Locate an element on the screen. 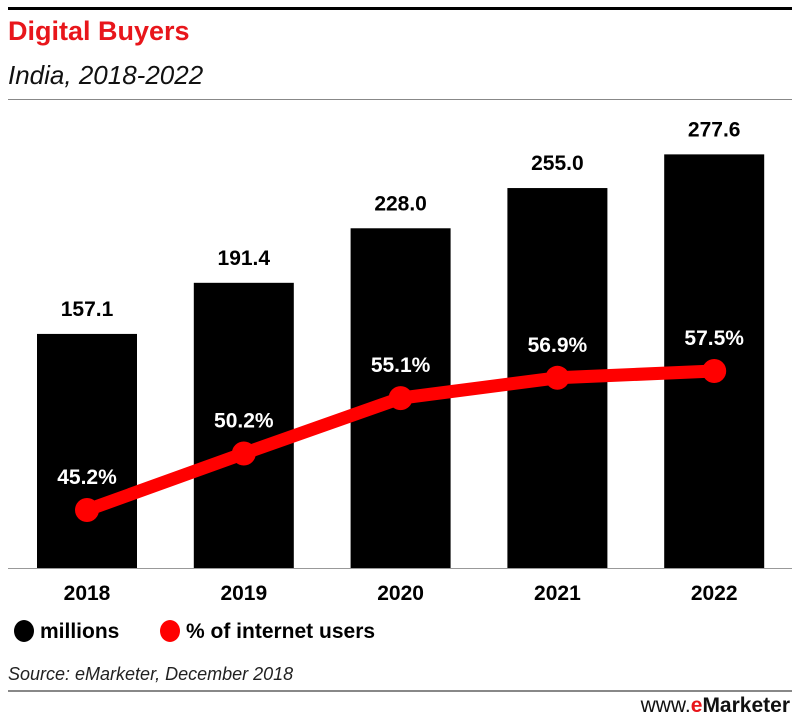 The height and width of the screenshot is (722, 800). x-tick-label: 2021 is located at coordinates (557, 593).